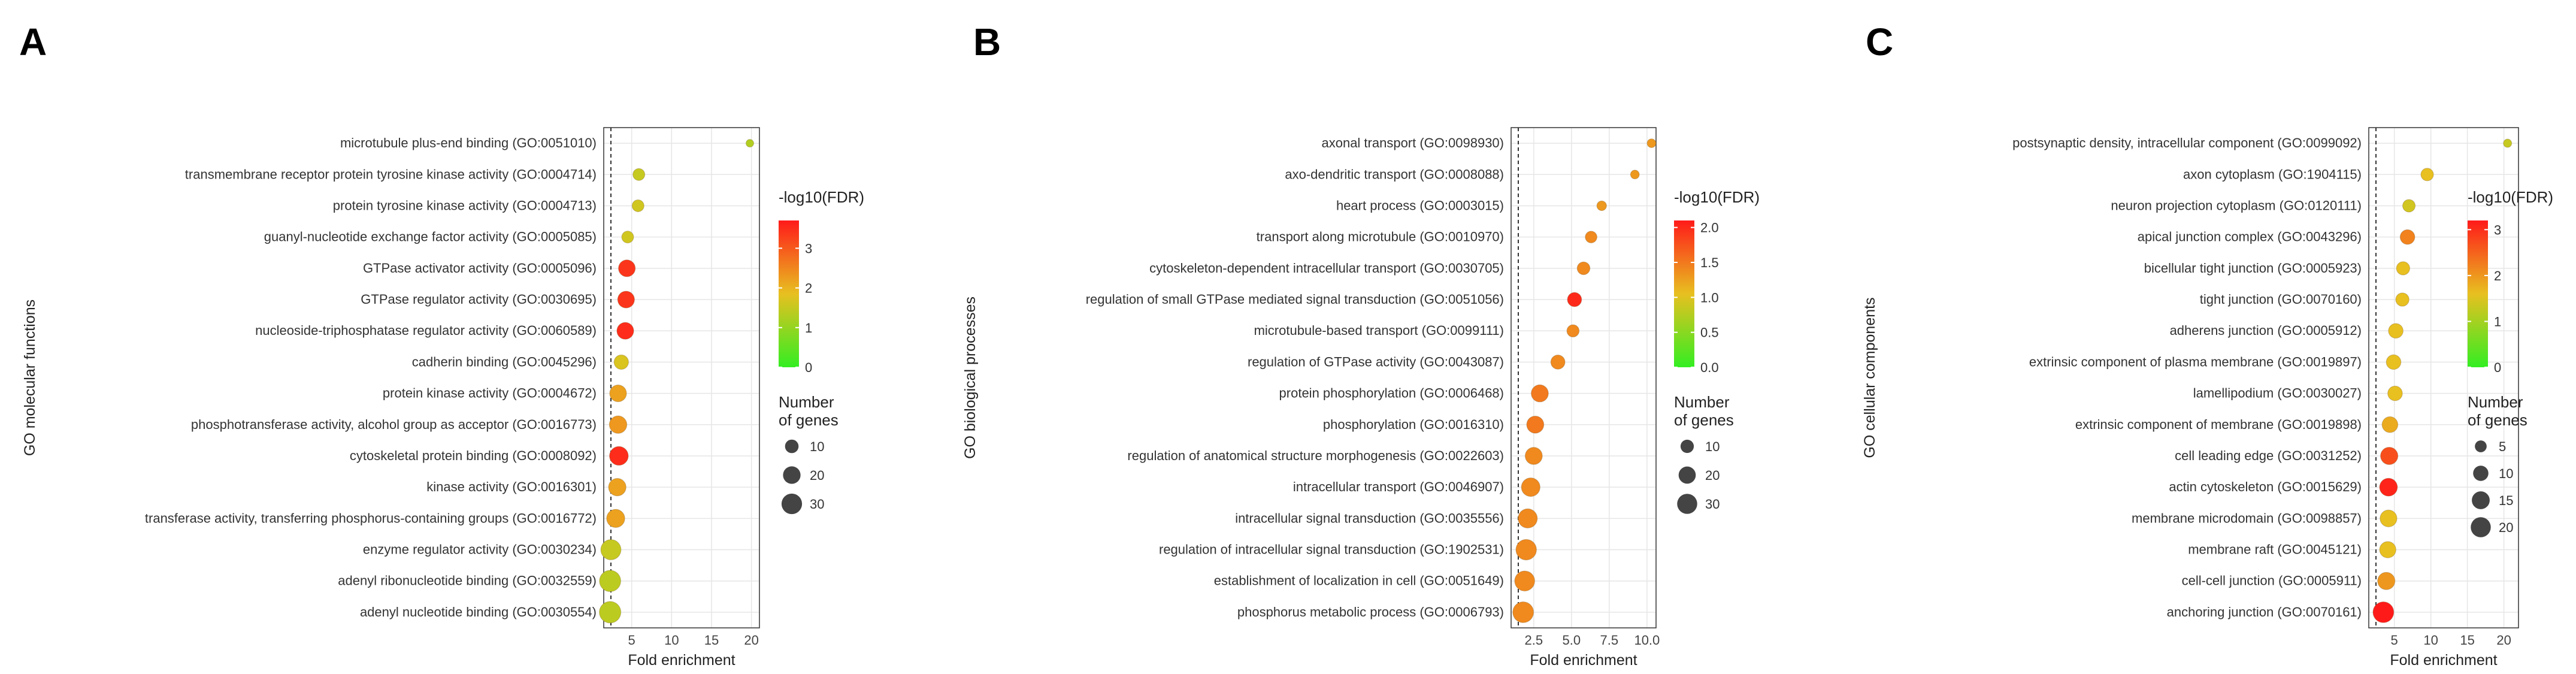 Image resolution: width=2576 pixels, height=674 pixels. What do you see at coordinates (1869, 378) in the screenshot?
I see `y-axis-label: GO cellular components` at bounding box center [1869, 378].